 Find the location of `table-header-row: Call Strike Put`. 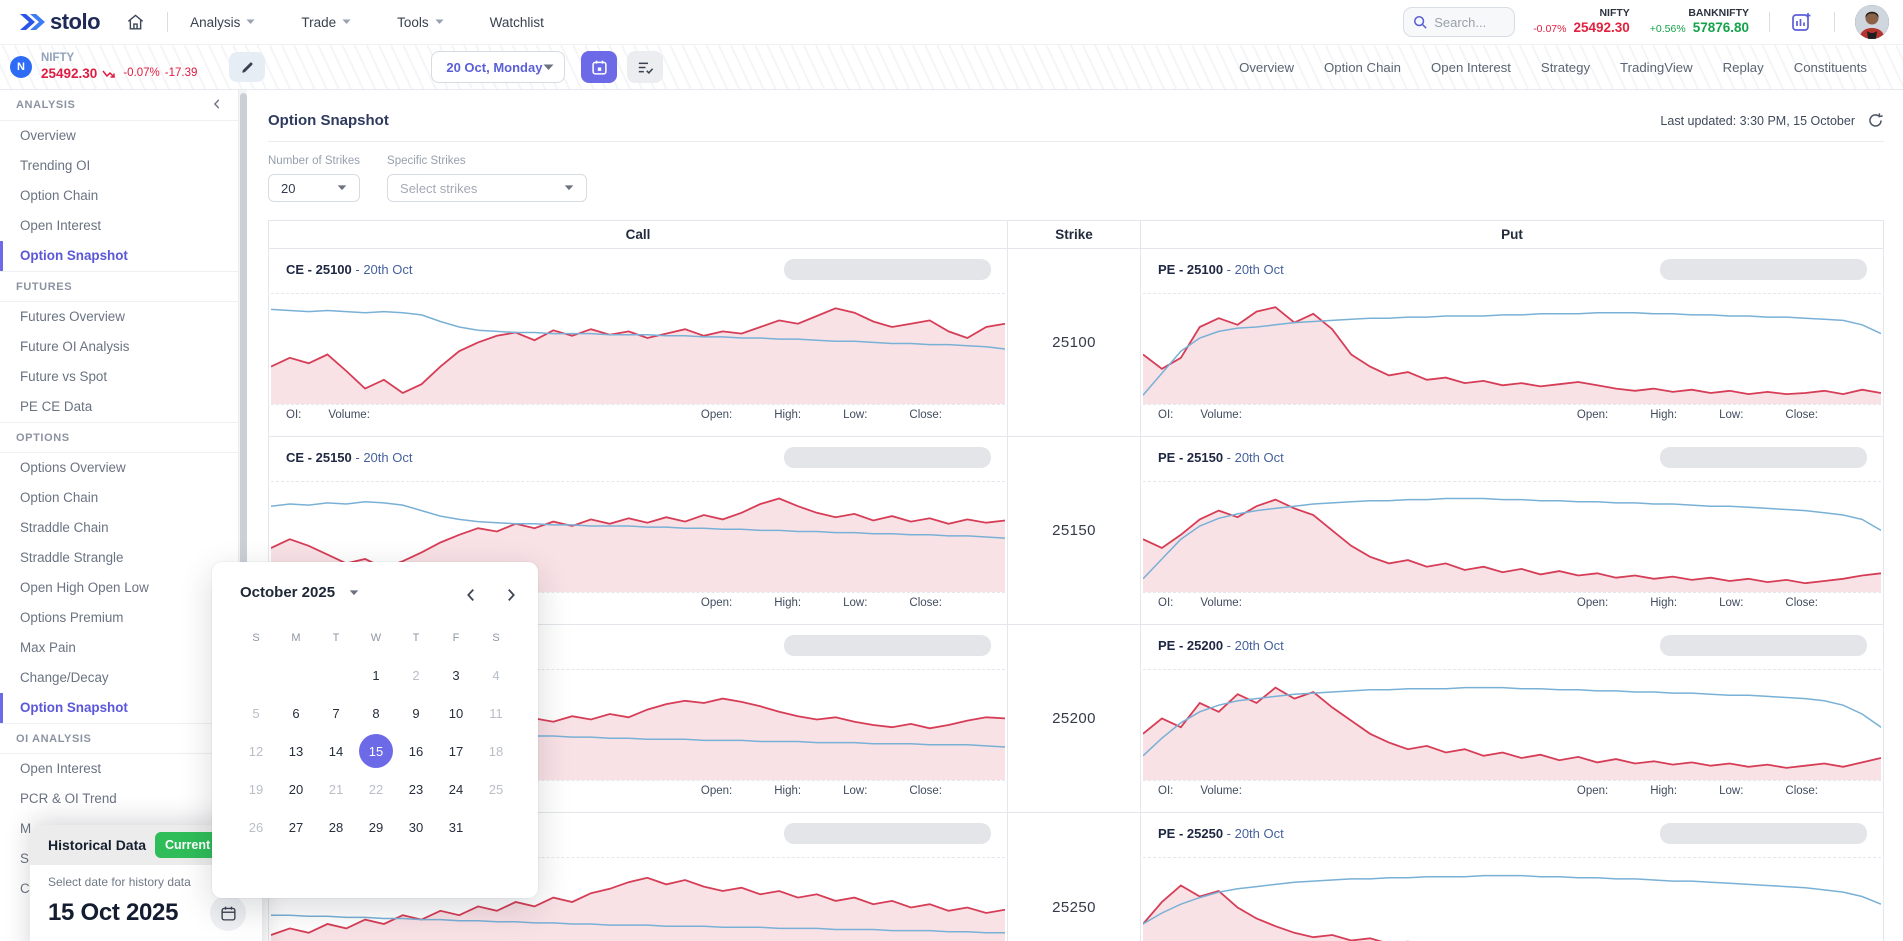

table-header-row: Call Strike Put is located at coordinates (1076, 235).